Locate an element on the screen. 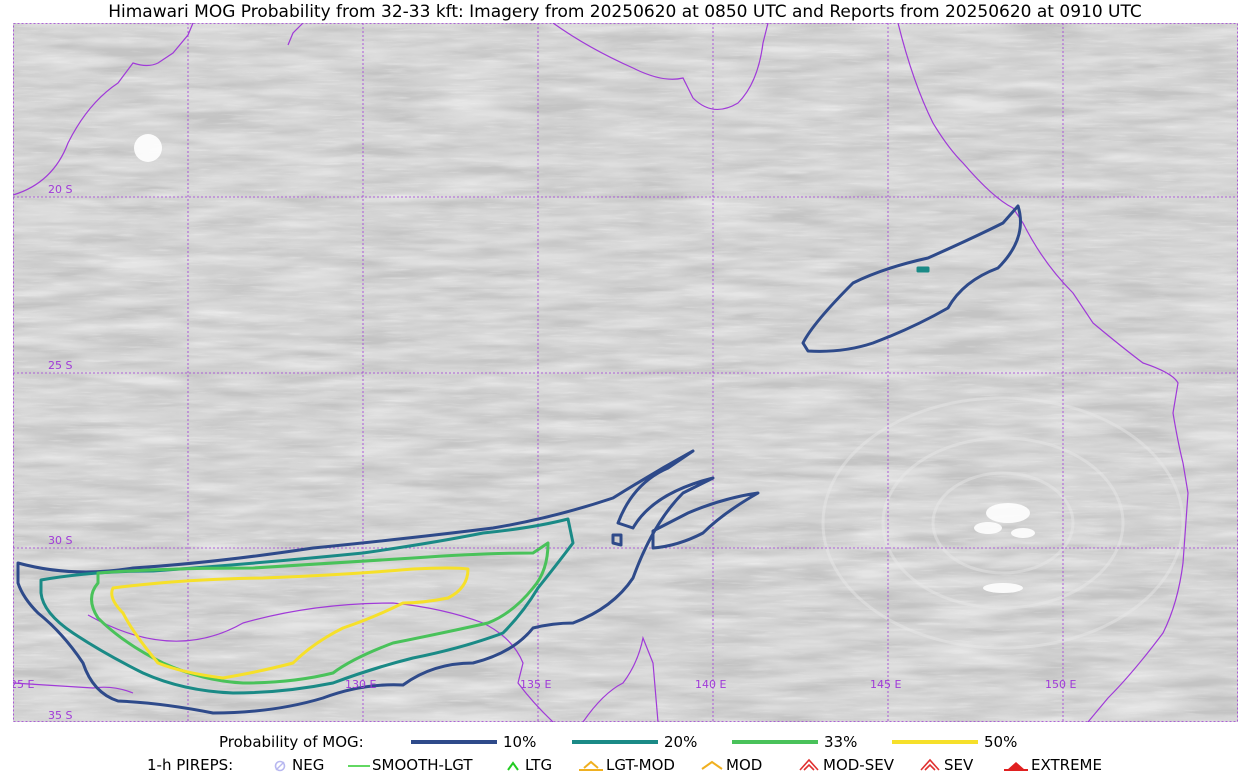 Image resolution: width=1250 pixels, height=782 pixels. legend-label-20: 20% is located at coordinates (681, 742).